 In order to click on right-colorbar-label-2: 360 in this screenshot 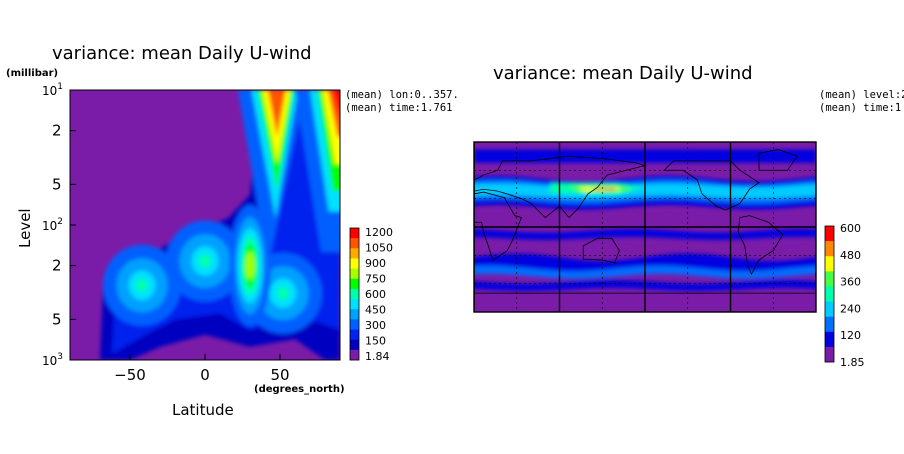, I will do `click(850, 282)`.